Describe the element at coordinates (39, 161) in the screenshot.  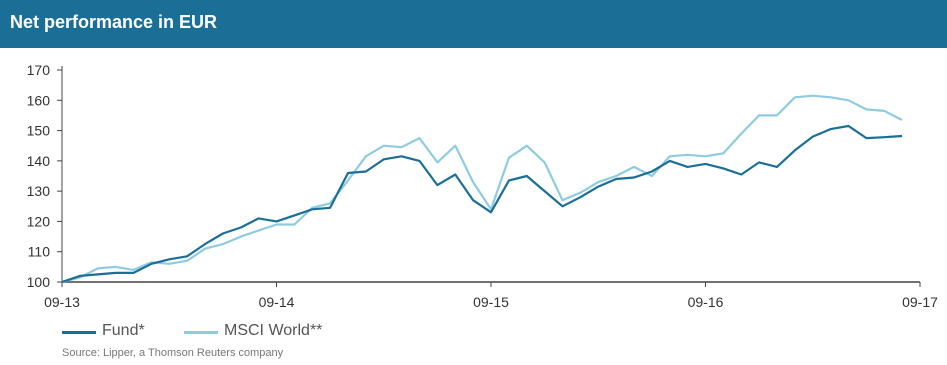
I see `y-tick-label: 140` at that location.